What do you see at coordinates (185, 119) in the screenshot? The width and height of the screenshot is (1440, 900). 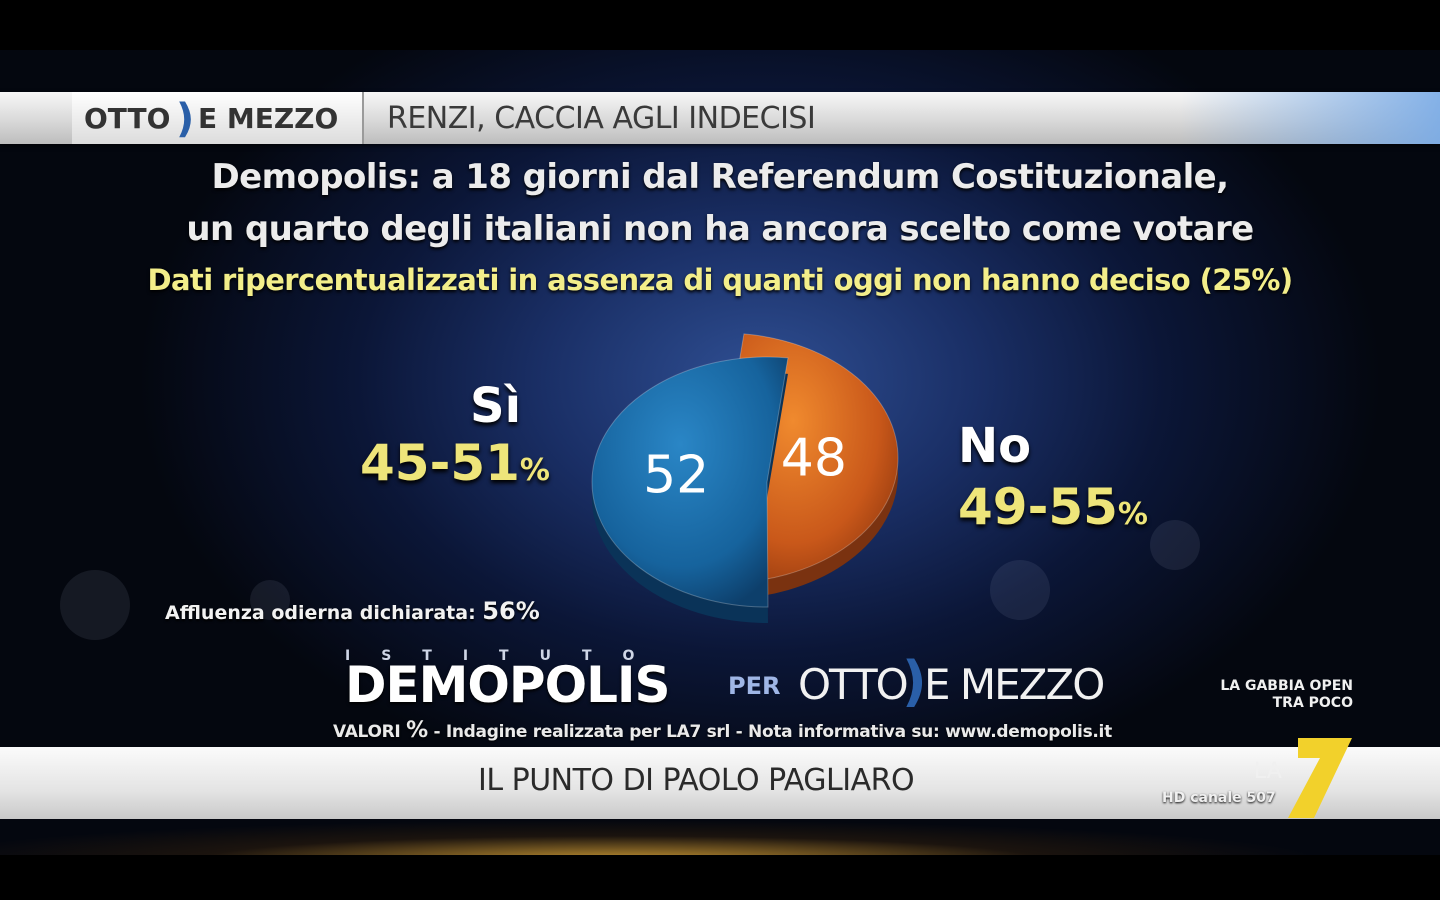 I see `logo-paren: )` at bounding box center [185, 119].